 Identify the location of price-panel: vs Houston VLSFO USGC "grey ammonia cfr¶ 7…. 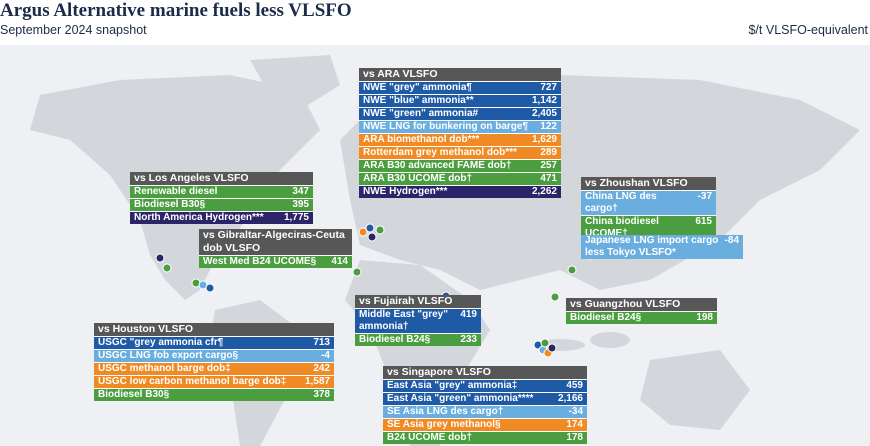
(214, 362).